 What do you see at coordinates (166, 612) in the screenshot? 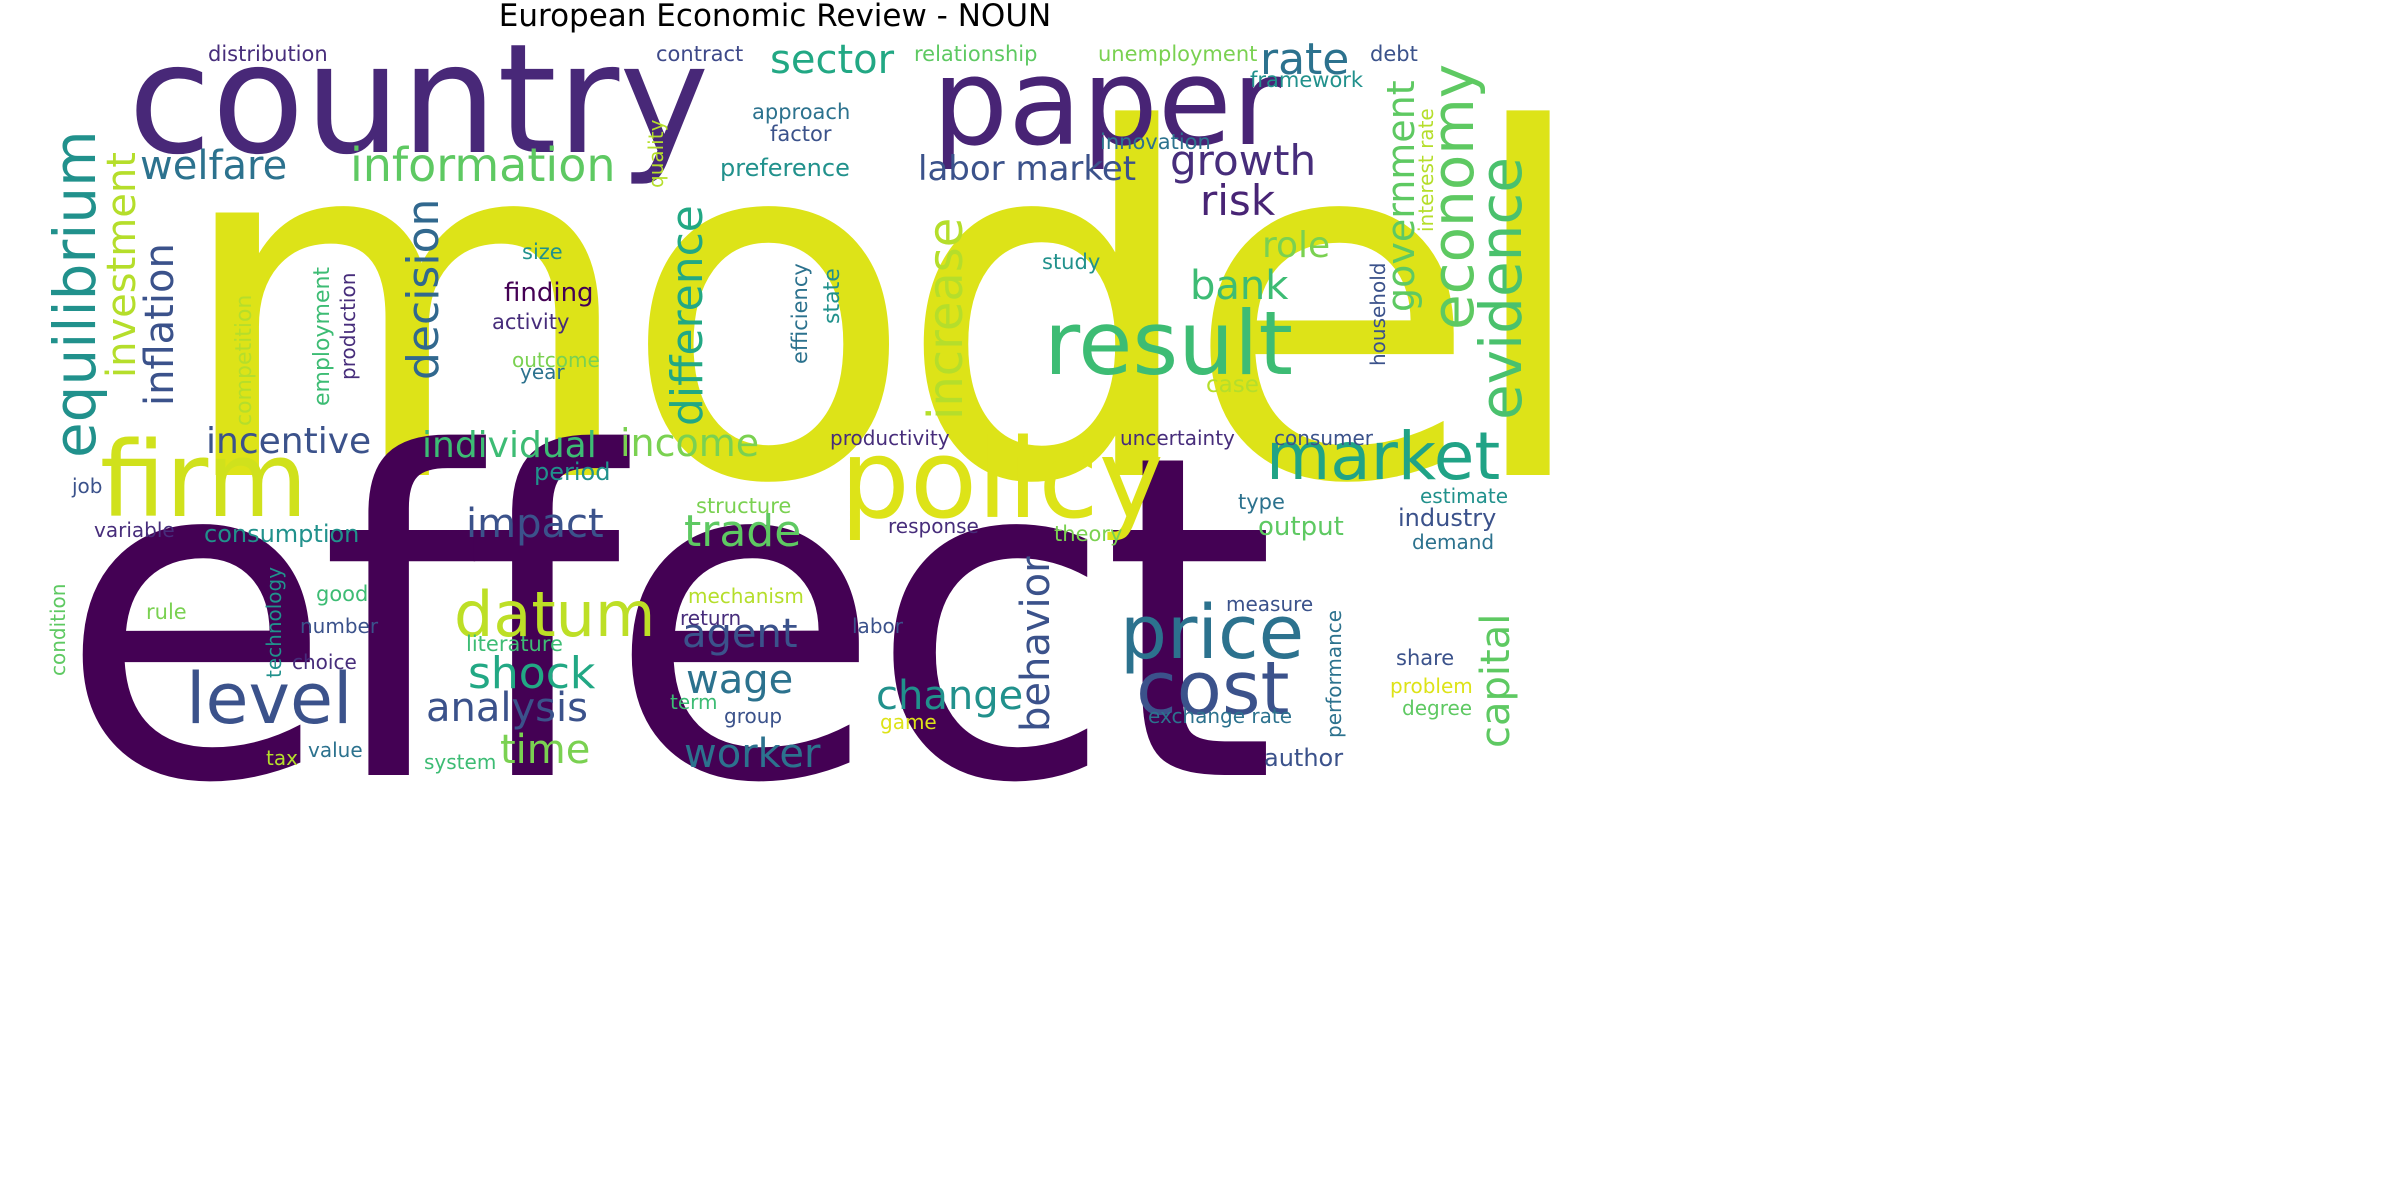
I see `word-rule: rule` at bounding box center [166, 612].